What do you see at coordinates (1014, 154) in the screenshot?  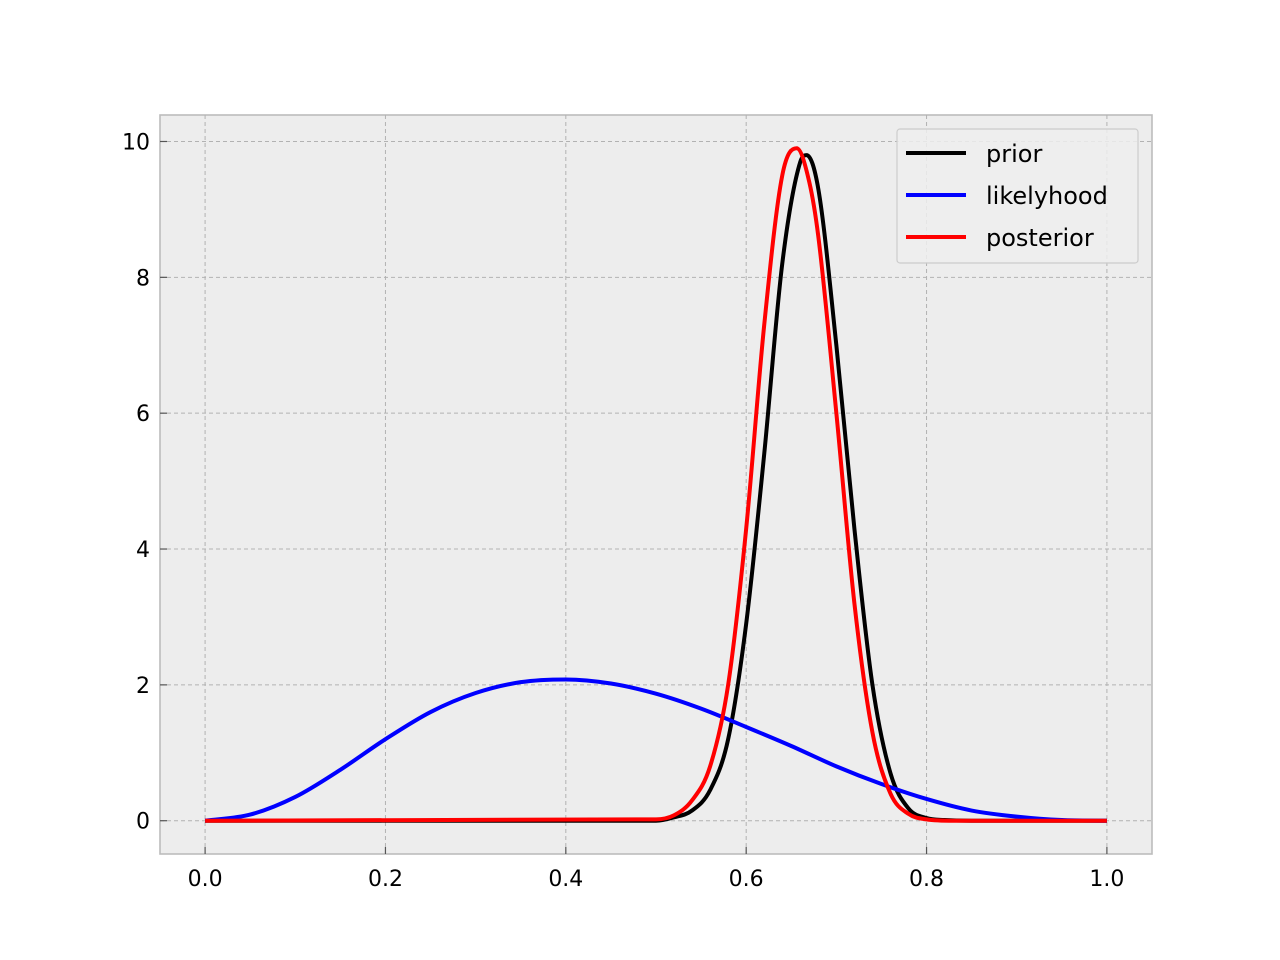 I see `legend-label-prior: prior` at bounding box center [1014, 154].